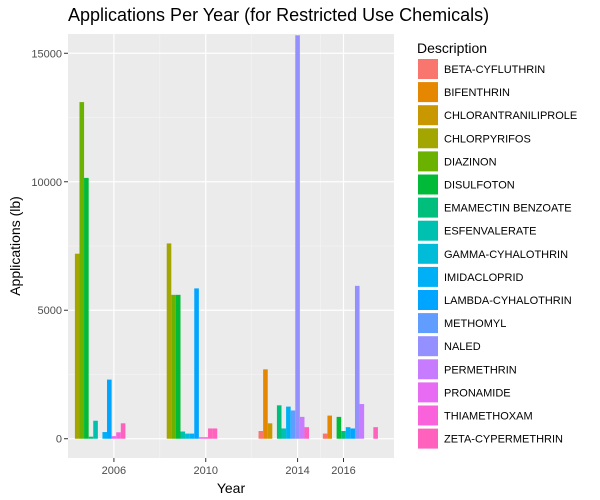  What do you see at coordinates (46, 54) in the screenshot?
I see `y-tick-label: 15000` at bounding box center [46, 54].